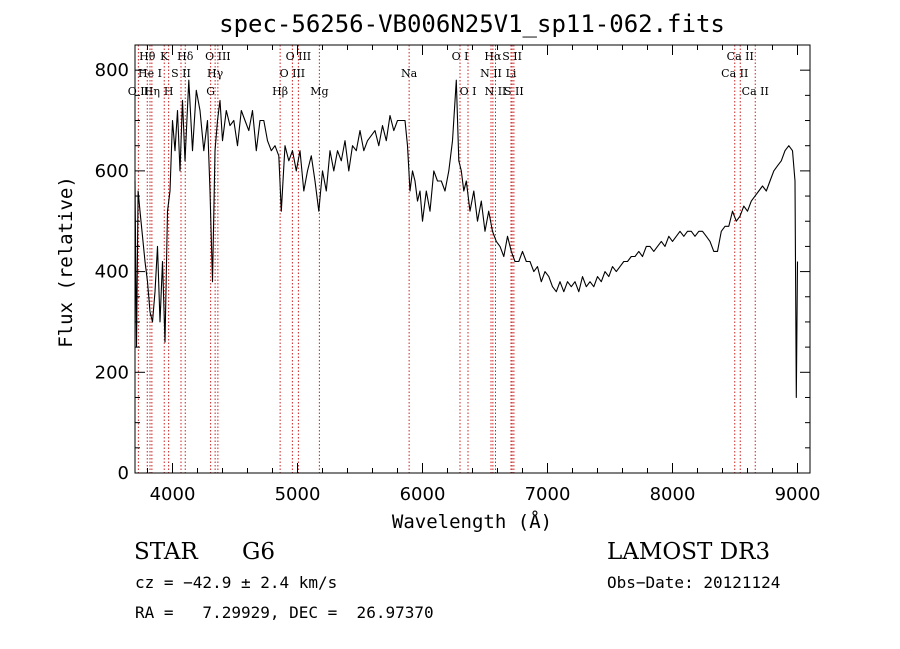  What do you see at coordinates (259, 552) in the screenshot?
I see `object-subclass: G6` at bounding box center [259, 552].